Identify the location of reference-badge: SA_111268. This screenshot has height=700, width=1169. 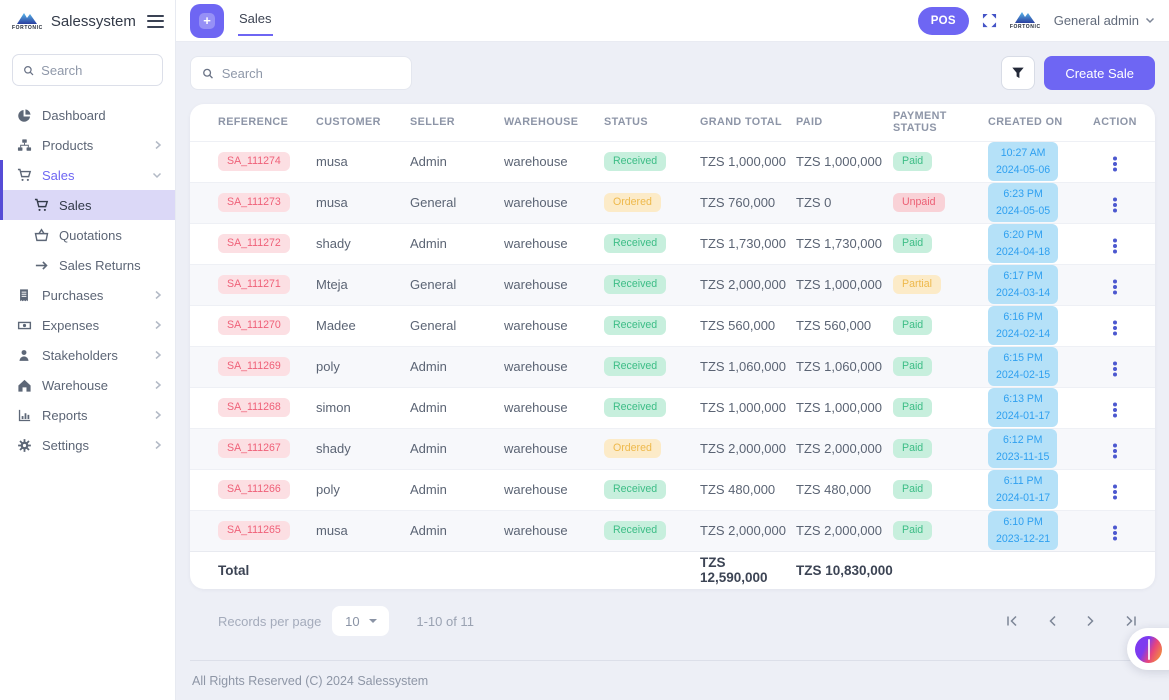
(254, 407).